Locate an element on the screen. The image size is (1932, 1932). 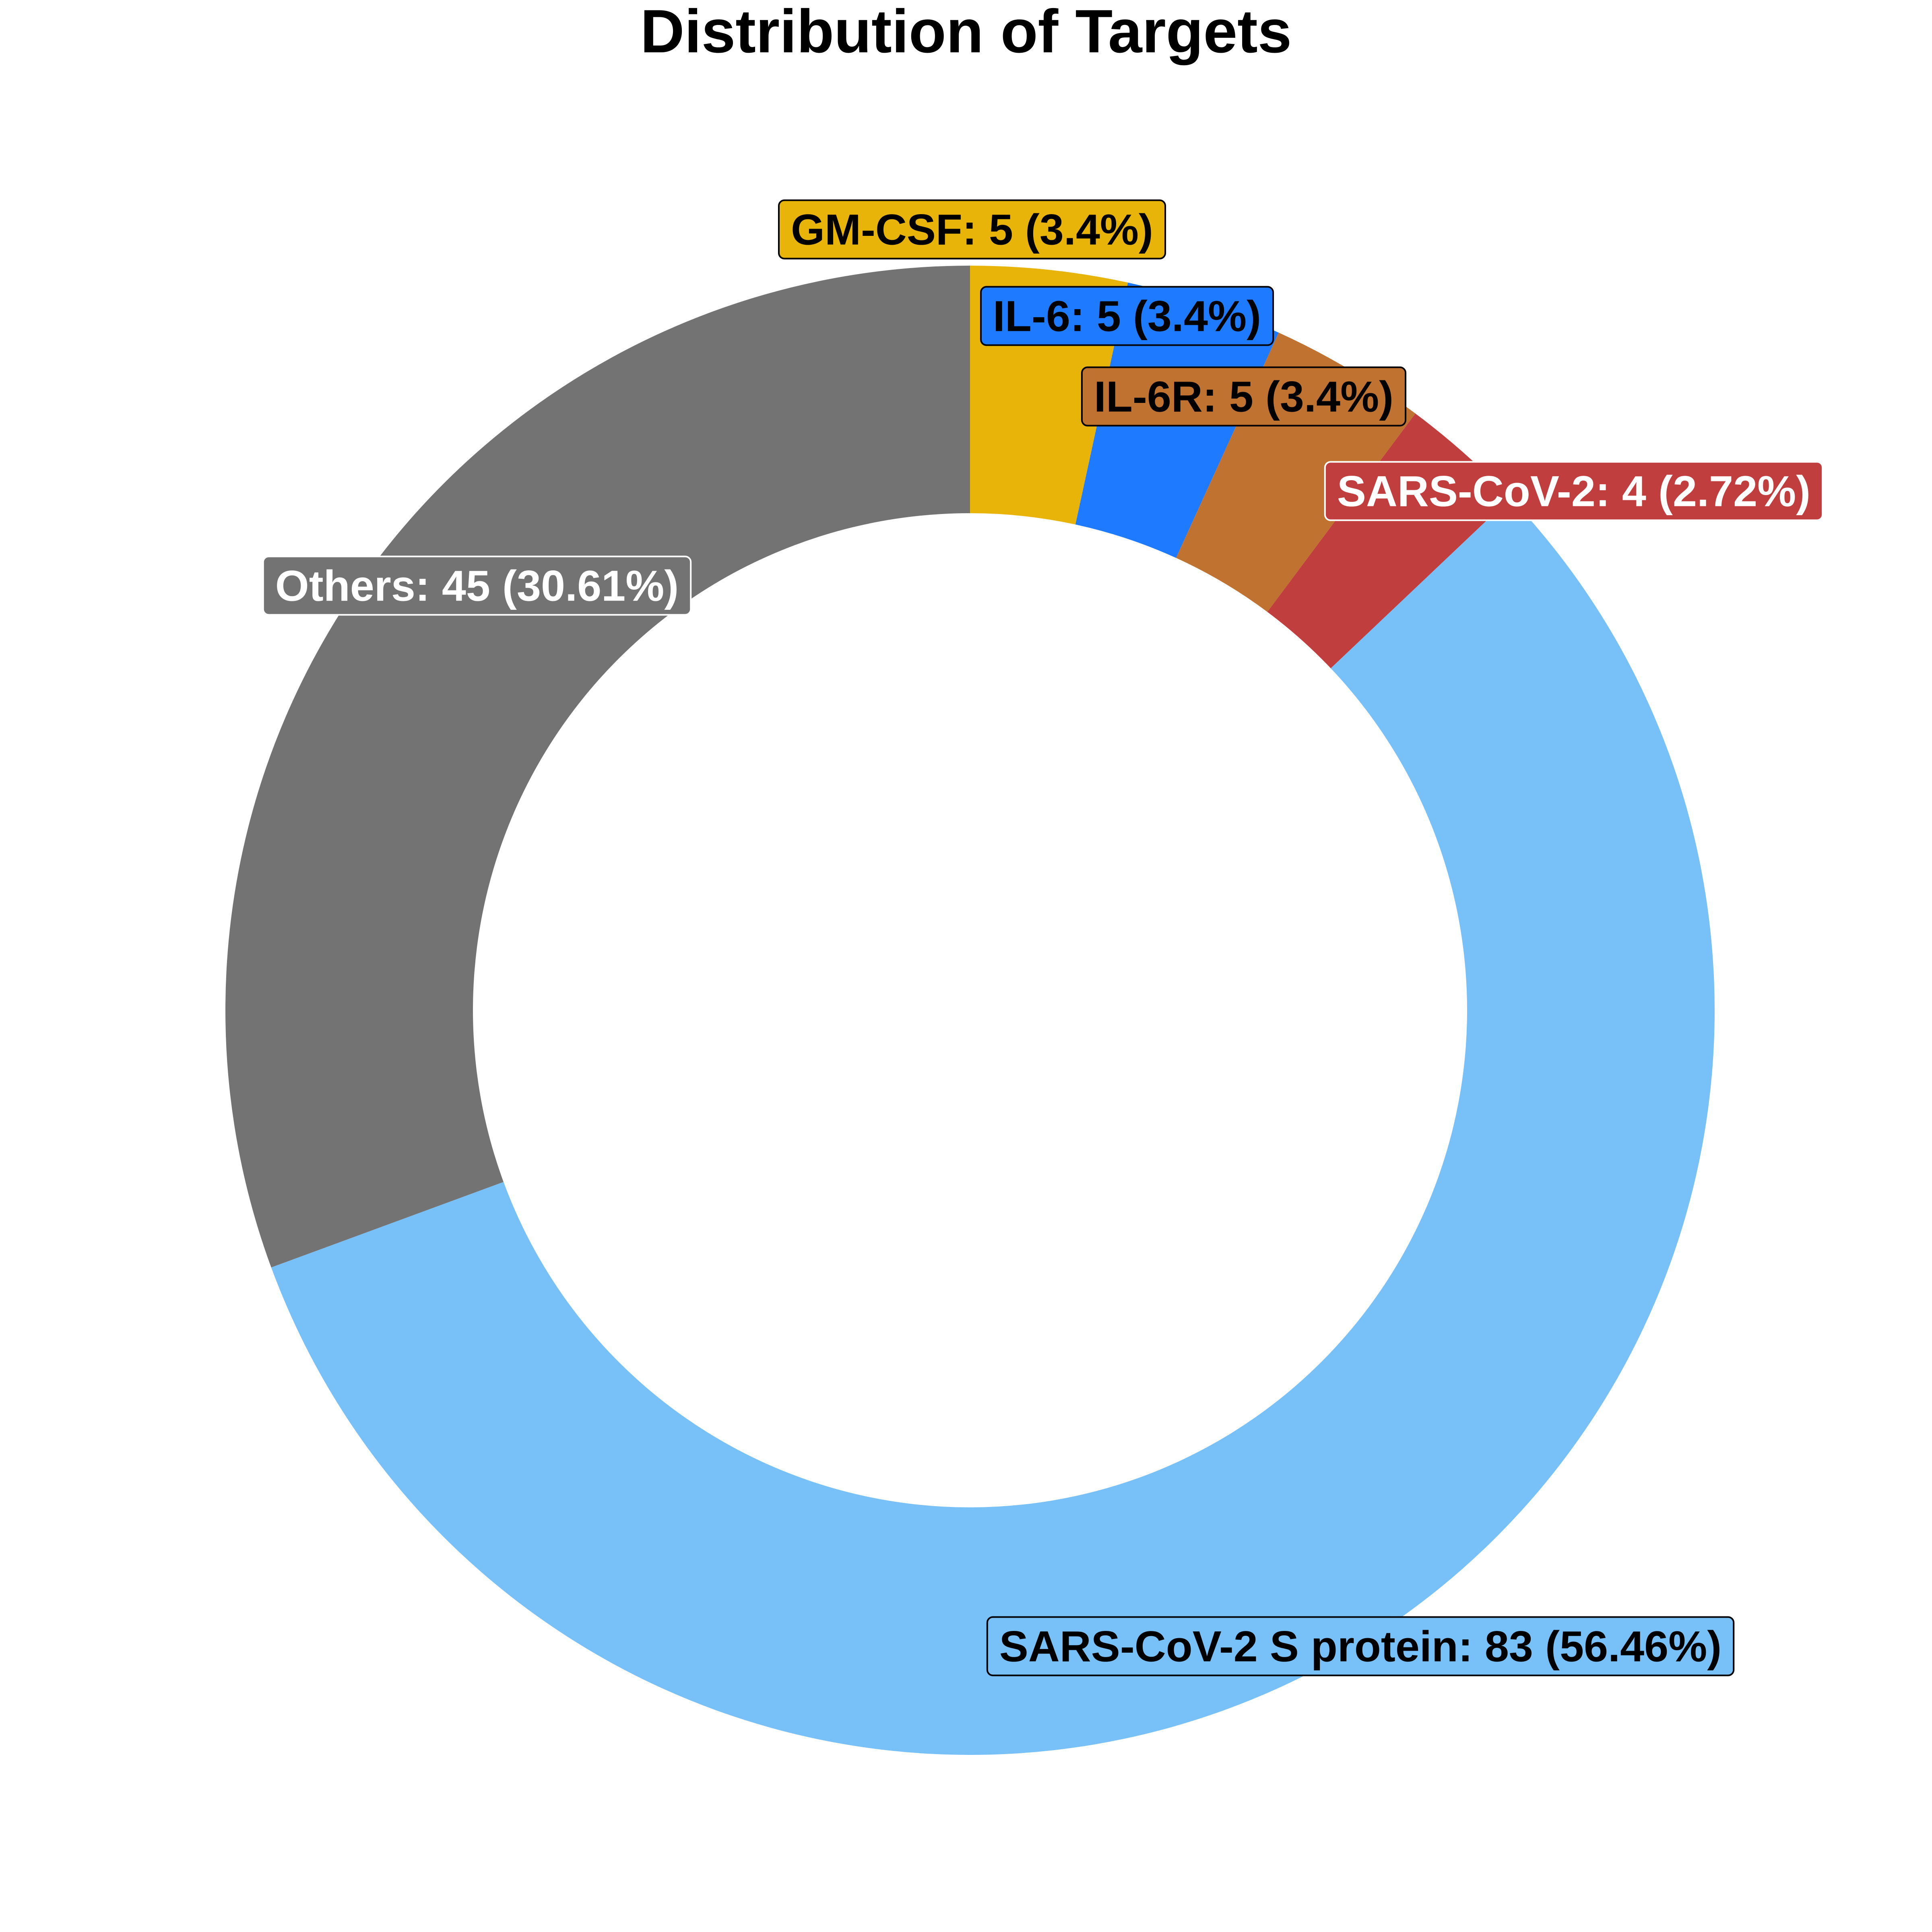
slice-label-text: IL-6: 5 (3.4%) is located at coordinates (1127, 316).